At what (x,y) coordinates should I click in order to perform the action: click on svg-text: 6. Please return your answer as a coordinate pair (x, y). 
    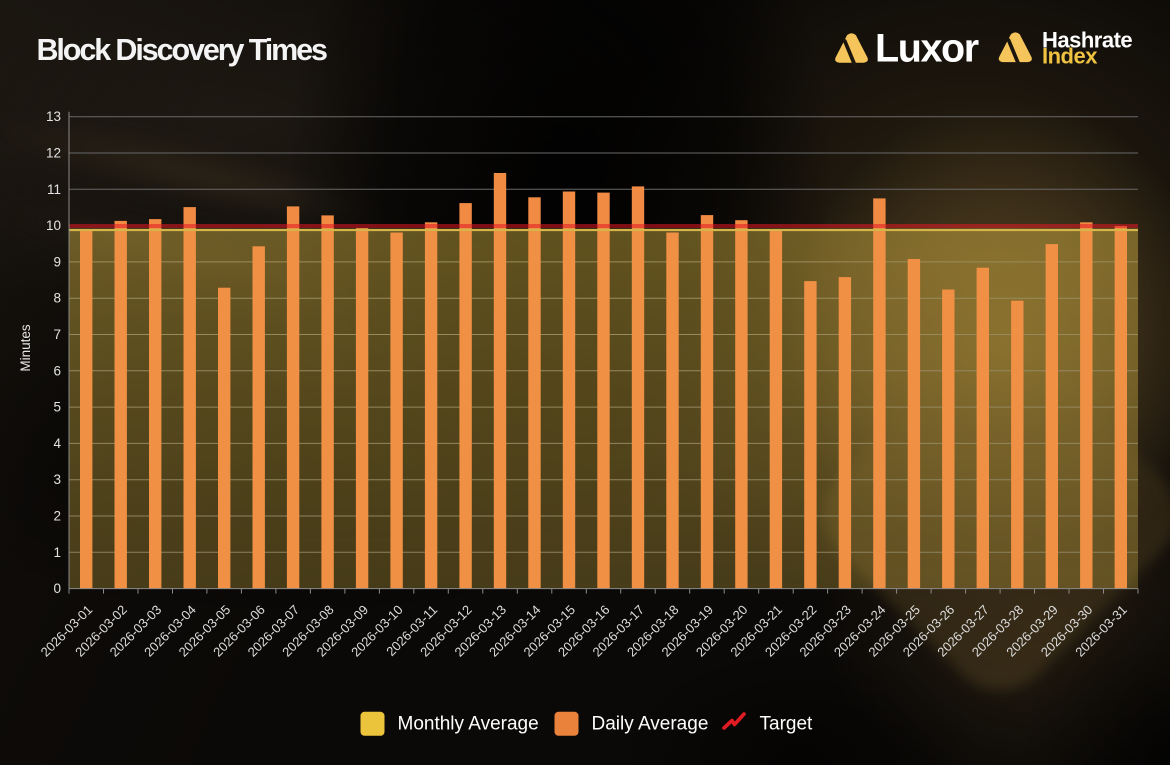
    Looking at the image, I should click on (57, 370).